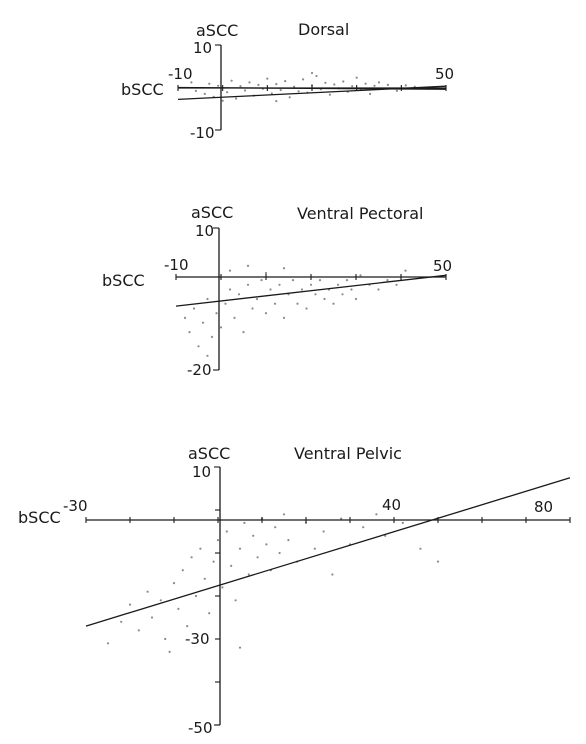  Describe the element at coordinates (39, 517) in the screenshot. I see `panel-ventral-pelvic-xlabel: bSCC` at that location.